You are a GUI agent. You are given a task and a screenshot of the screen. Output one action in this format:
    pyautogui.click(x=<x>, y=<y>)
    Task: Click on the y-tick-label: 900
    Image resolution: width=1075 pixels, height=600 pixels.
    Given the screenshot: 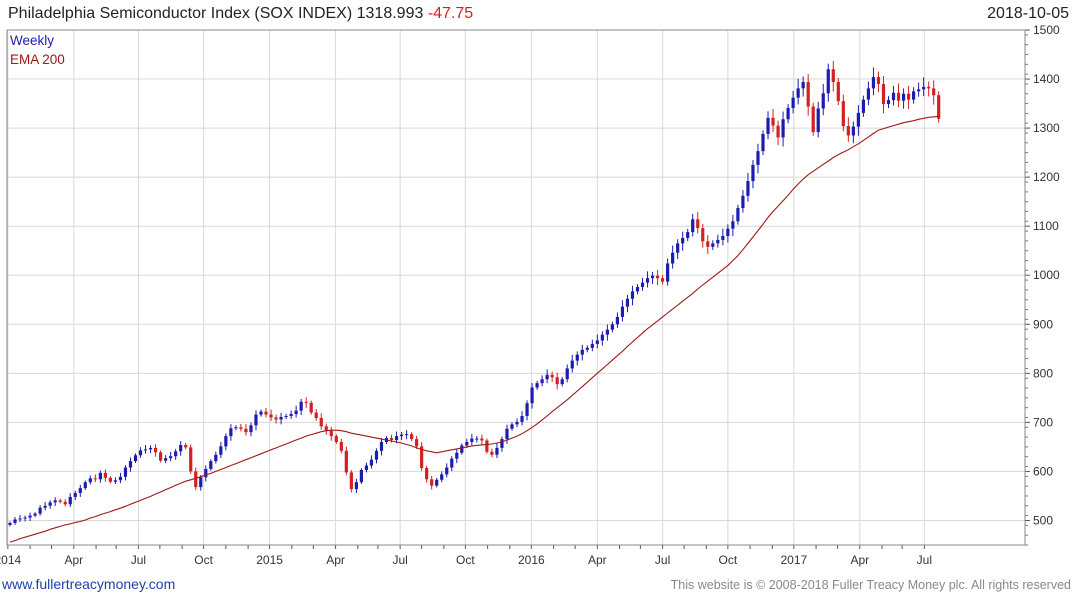 What is the action you would take?
    pyautogui.click(x=1043, y=324)
    